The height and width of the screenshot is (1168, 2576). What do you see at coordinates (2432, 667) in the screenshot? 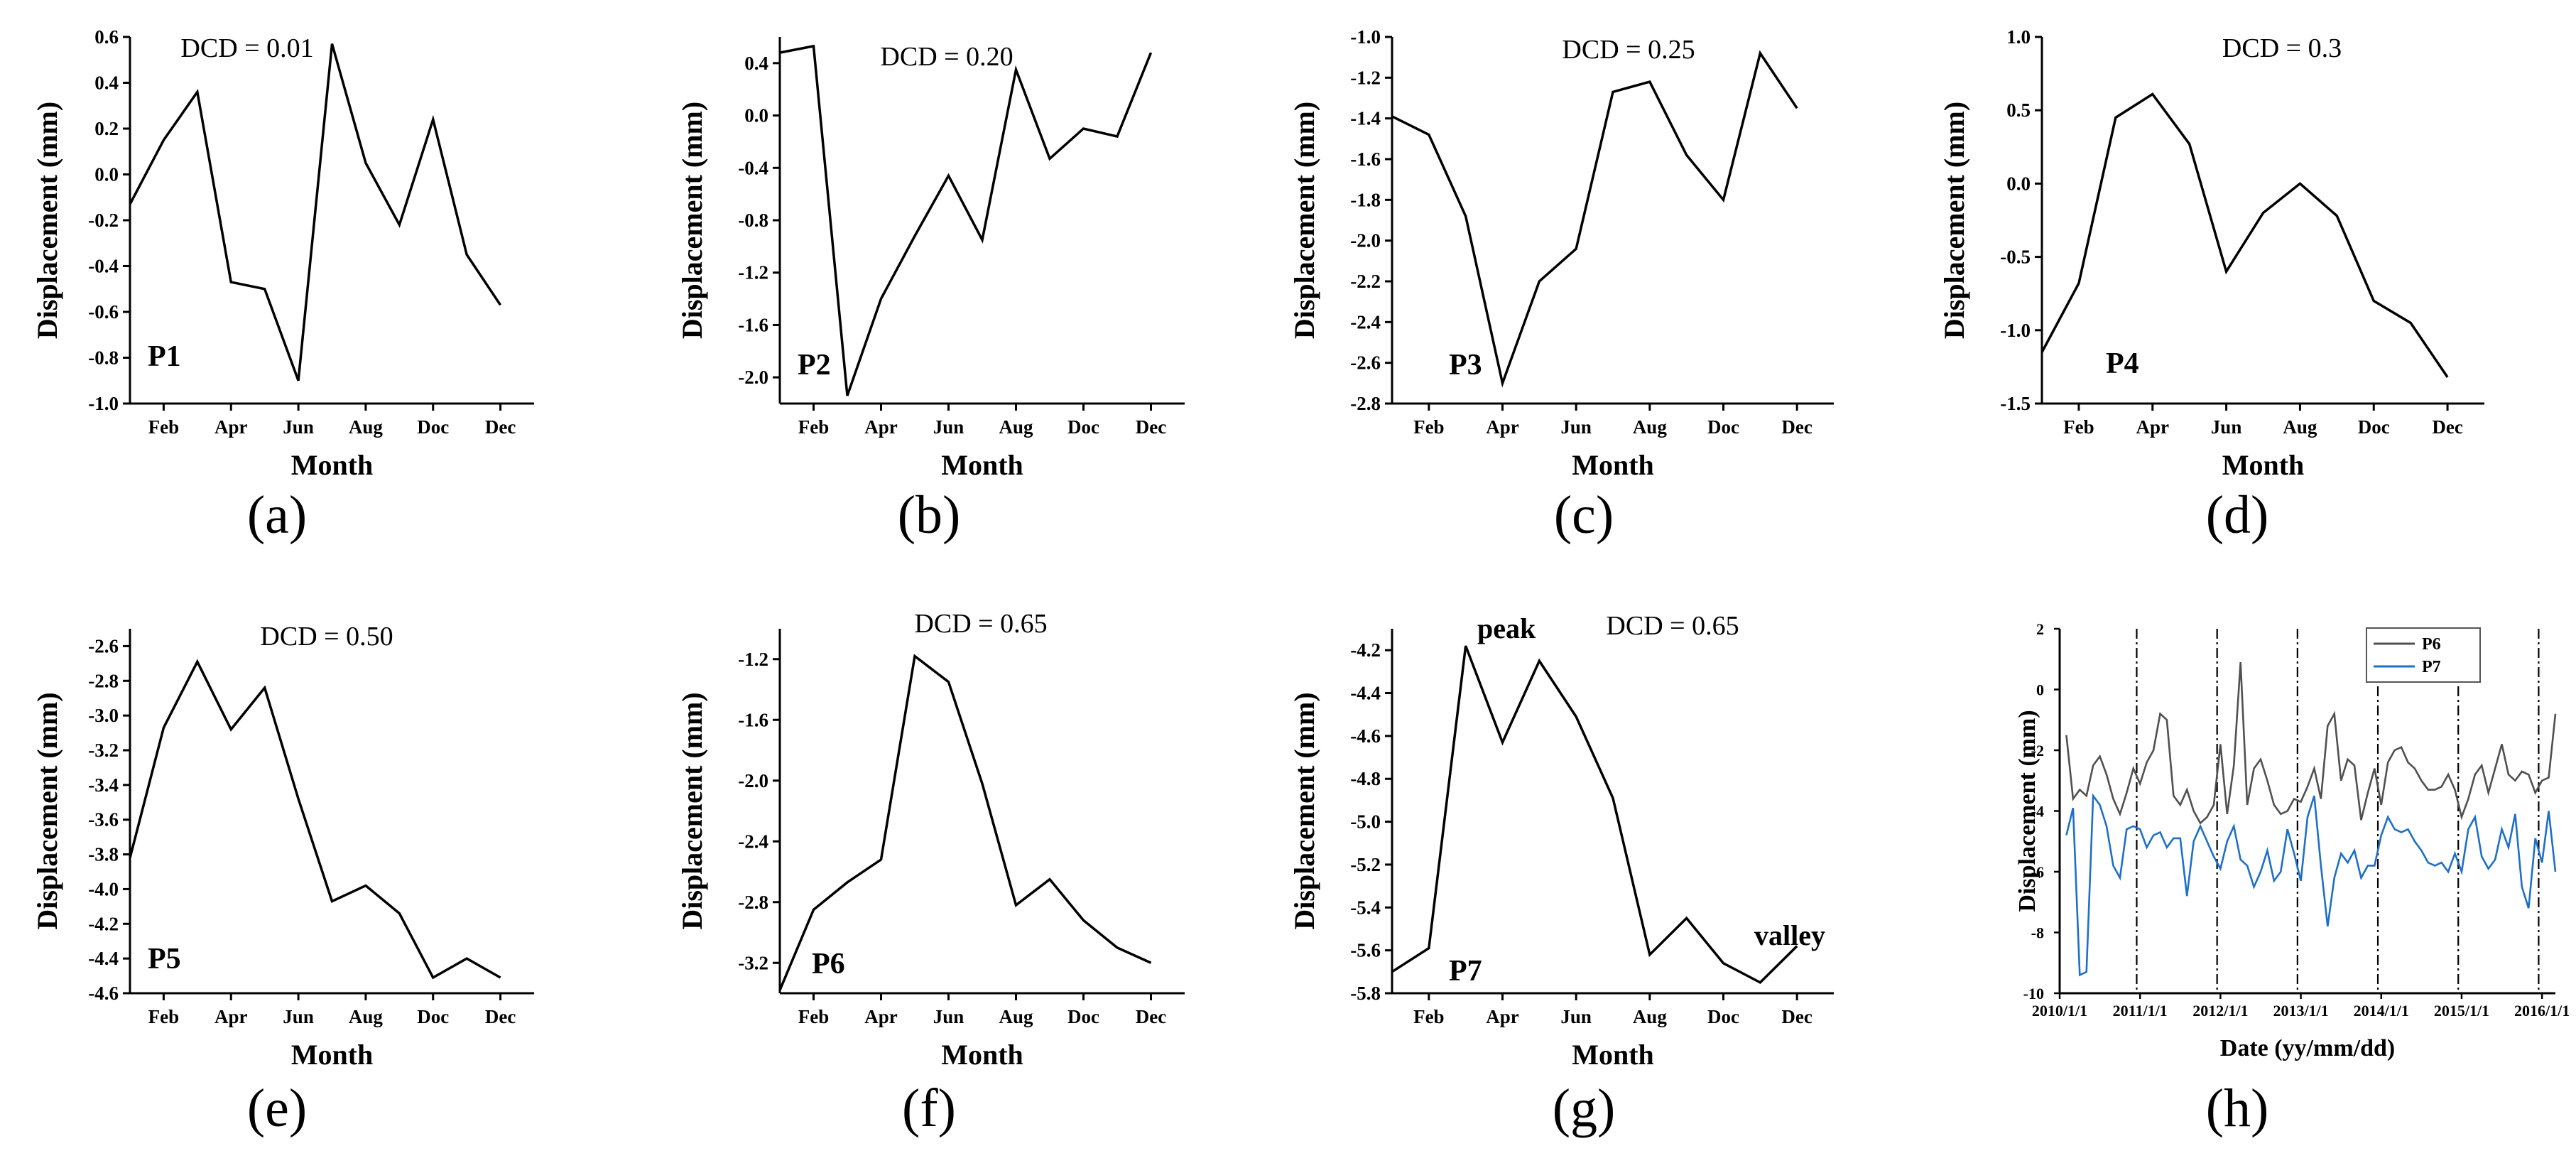
I see `legend-entry-p7: P7` at bounding box center [2432, 667].